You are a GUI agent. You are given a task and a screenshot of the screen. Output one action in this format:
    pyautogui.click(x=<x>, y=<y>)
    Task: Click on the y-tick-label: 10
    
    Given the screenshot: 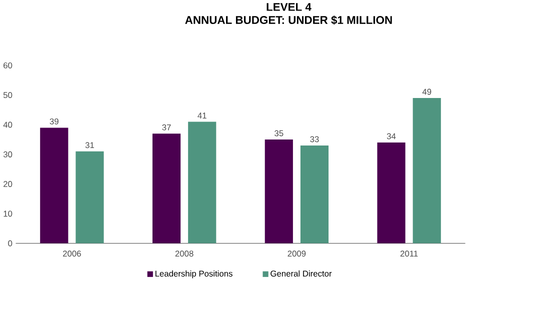 What is the action you would take?
    pyautogui.click(x=8, y=213)
    